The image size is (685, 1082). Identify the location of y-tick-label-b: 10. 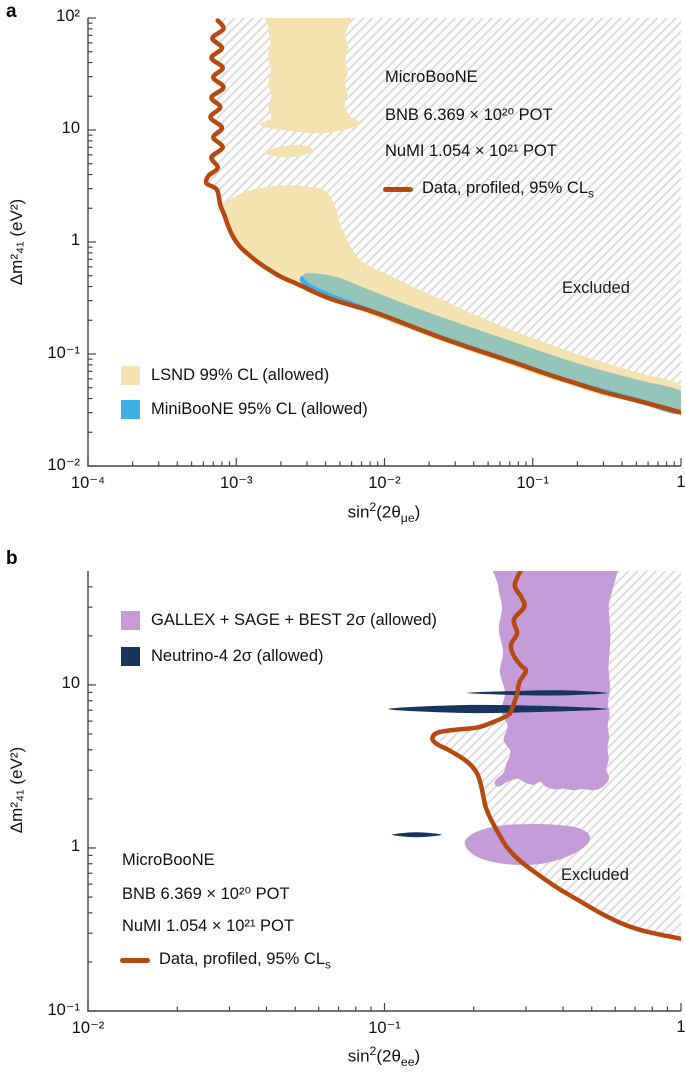
(70, 682).